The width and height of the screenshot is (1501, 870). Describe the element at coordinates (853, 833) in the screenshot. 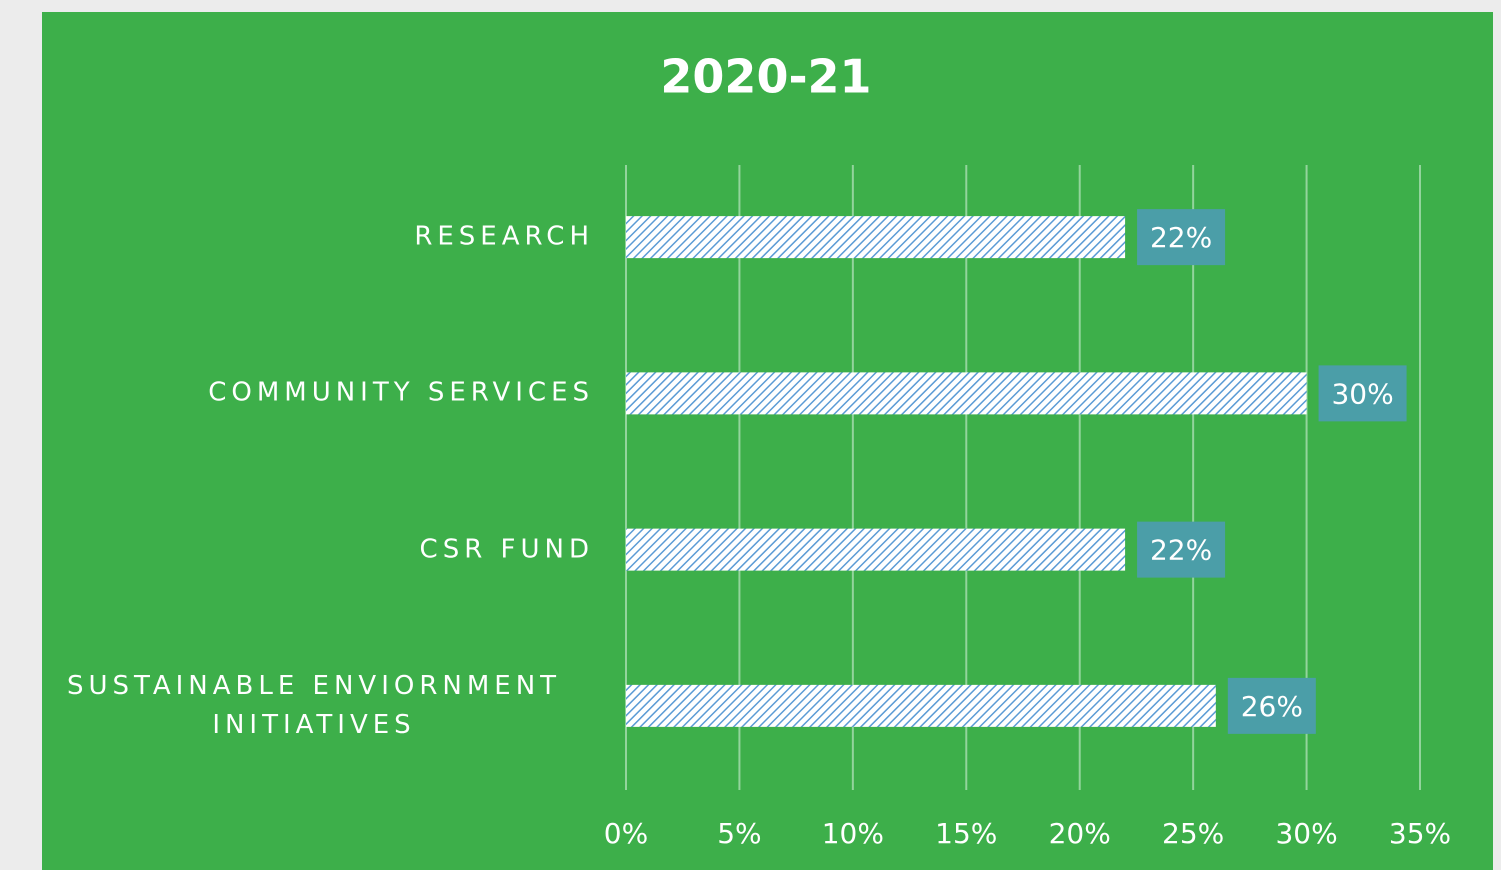

I see `x-tick-label: 10%` at that location.